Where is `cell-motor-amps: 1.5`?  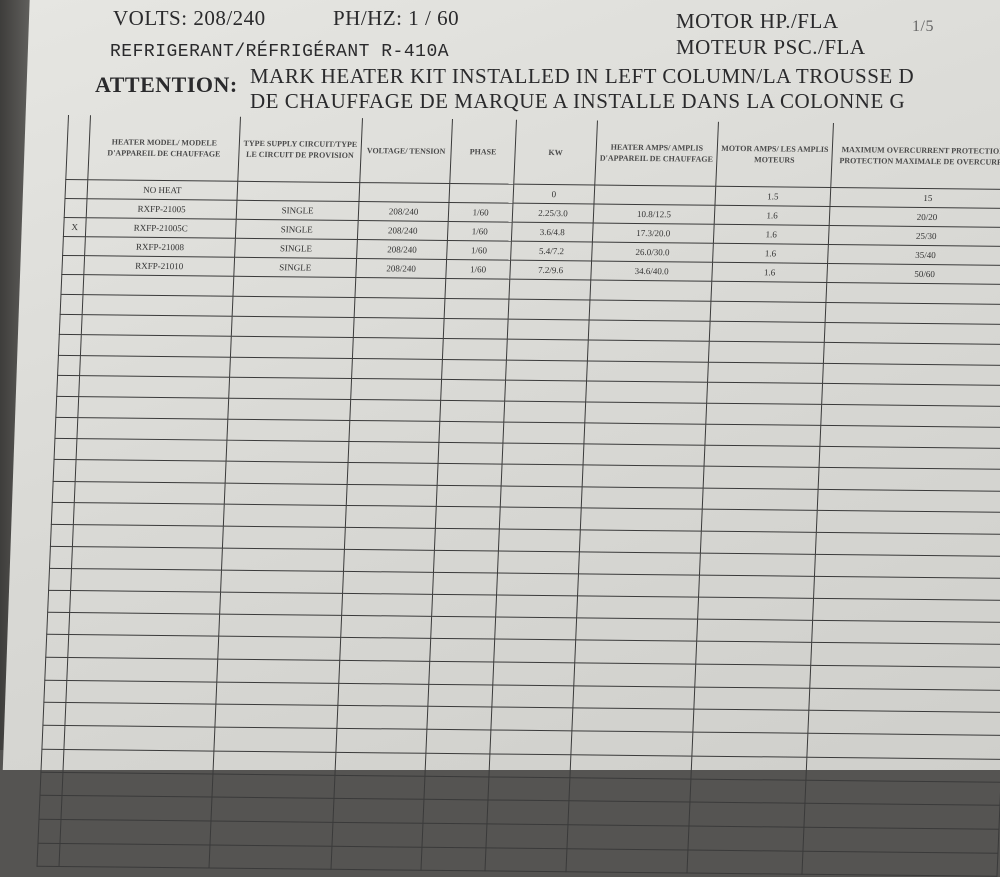 cell-motor-amps: 1.5 is located at coordinates (772, 196).